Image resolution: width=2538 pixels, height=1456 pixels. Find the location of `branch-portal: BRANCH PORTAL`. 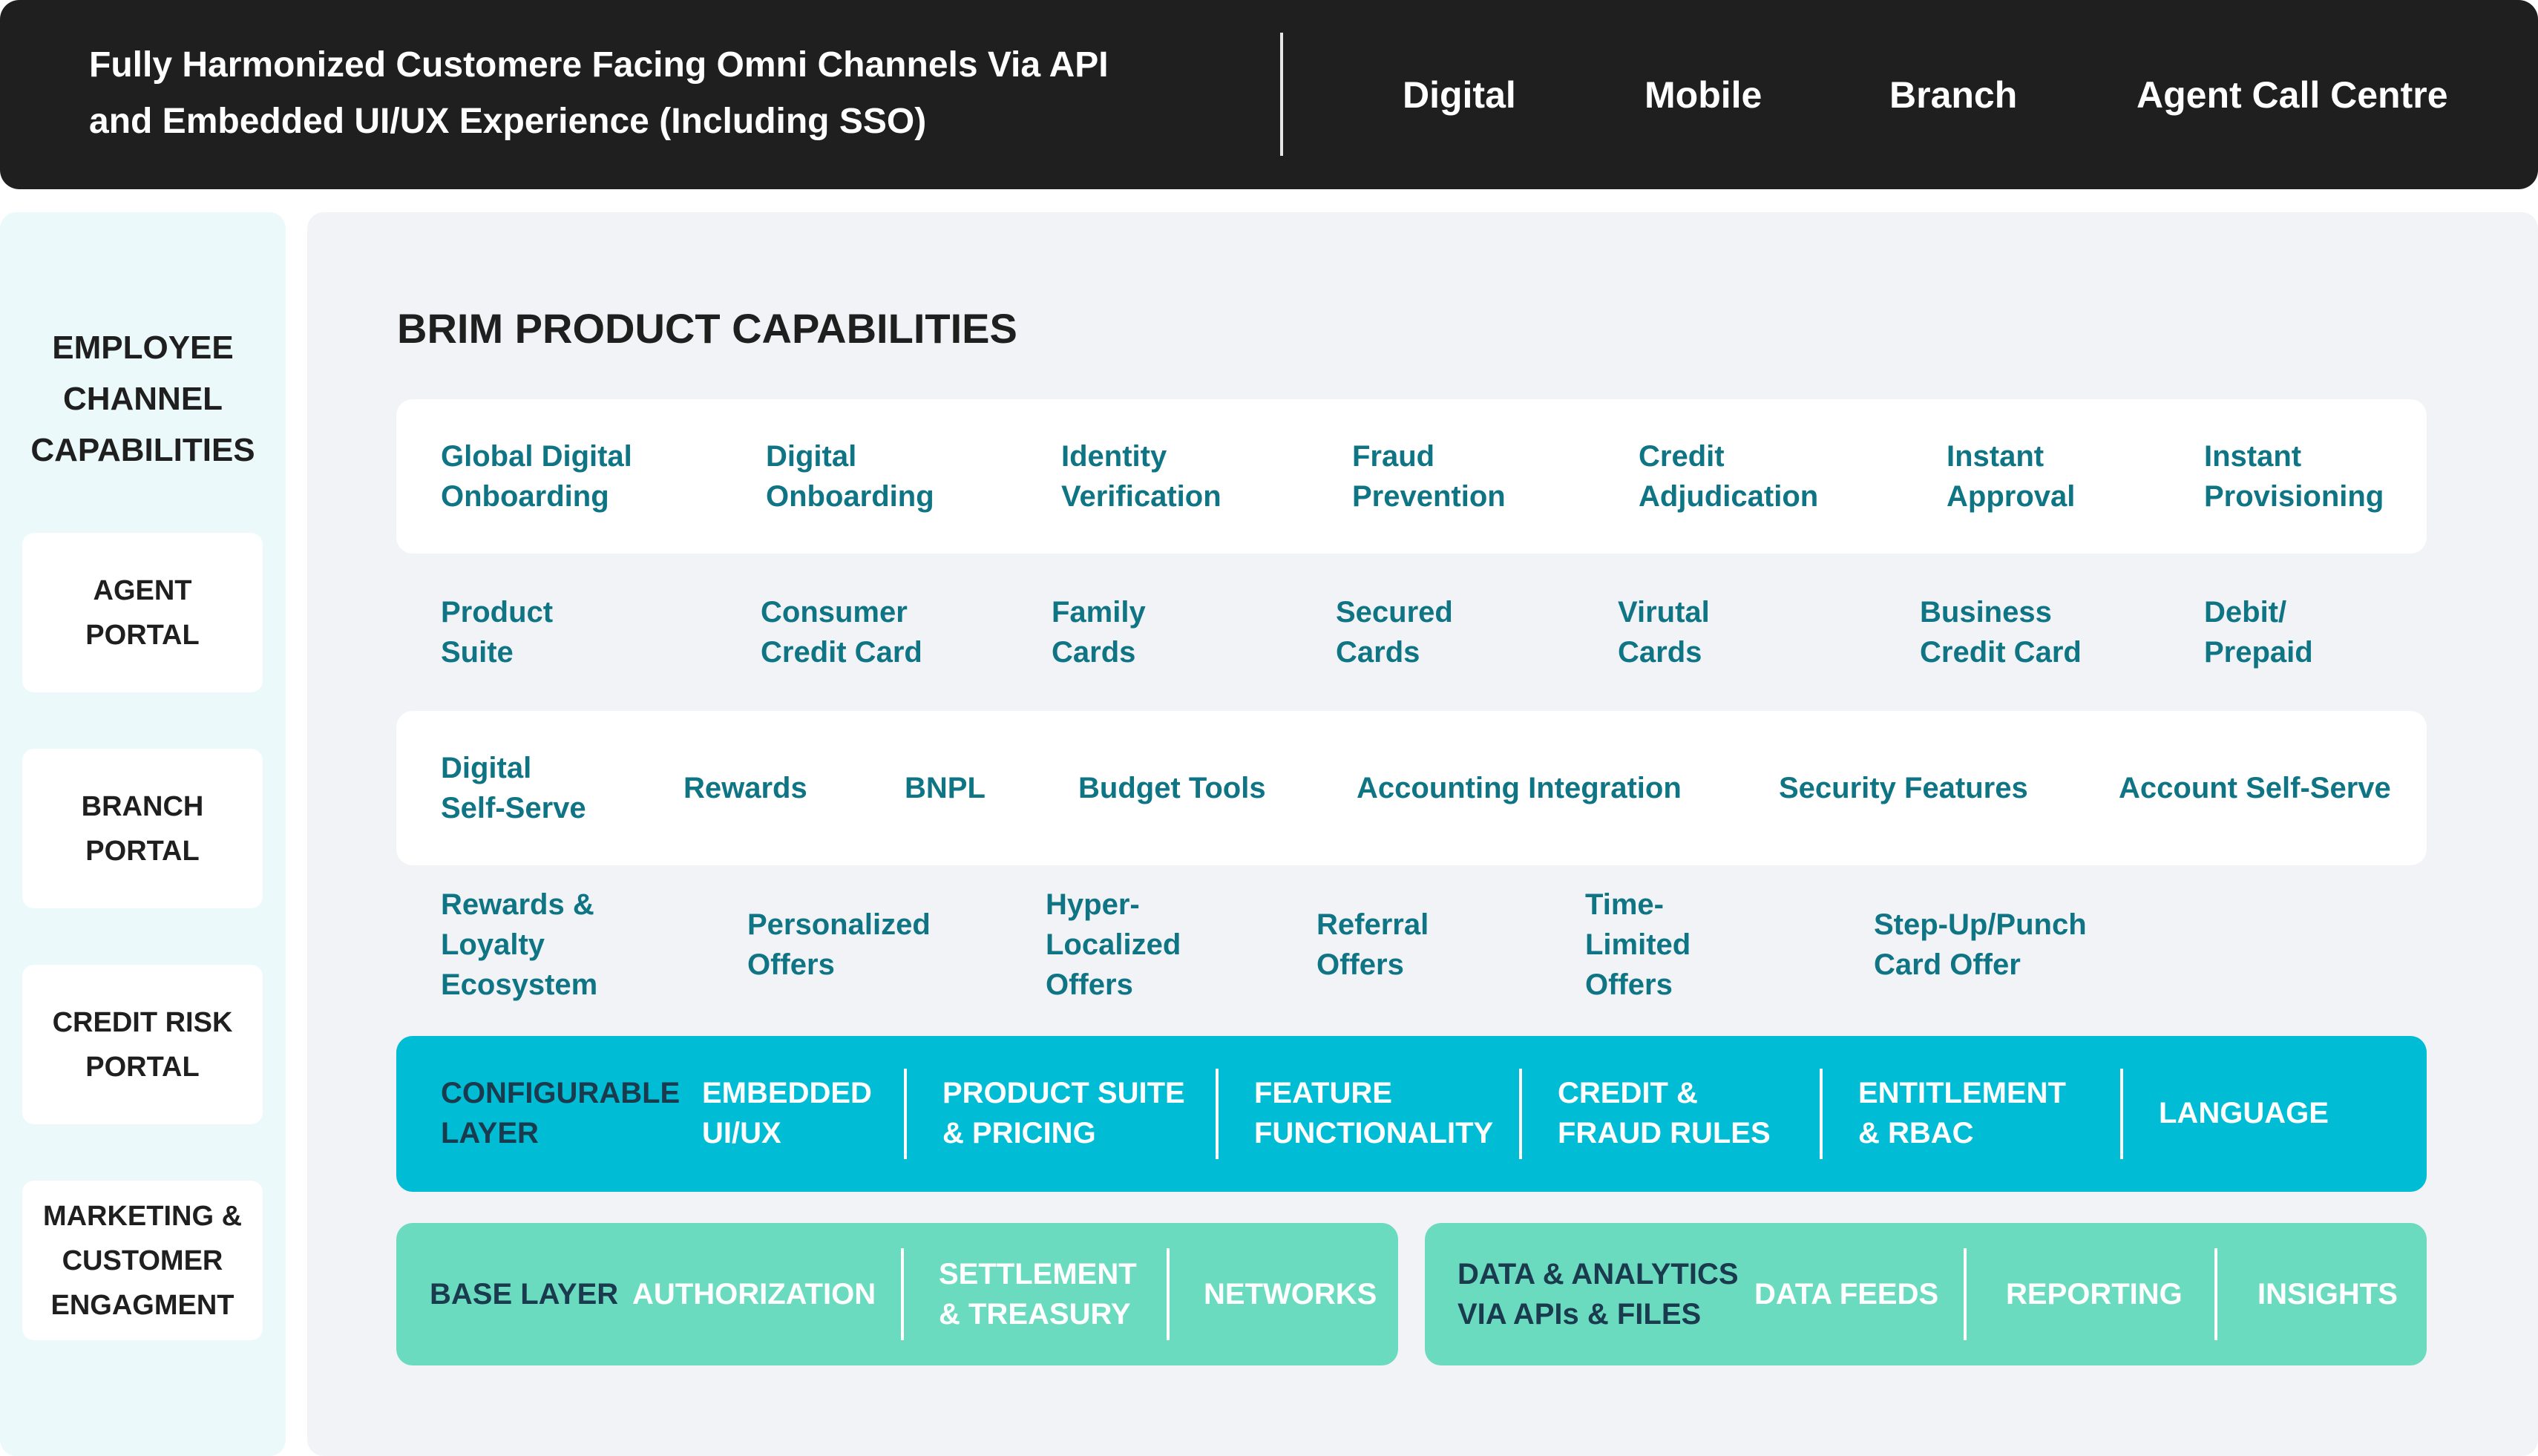

branch-portal: BRANCH PORTAL is located at coordinates (142, 829).